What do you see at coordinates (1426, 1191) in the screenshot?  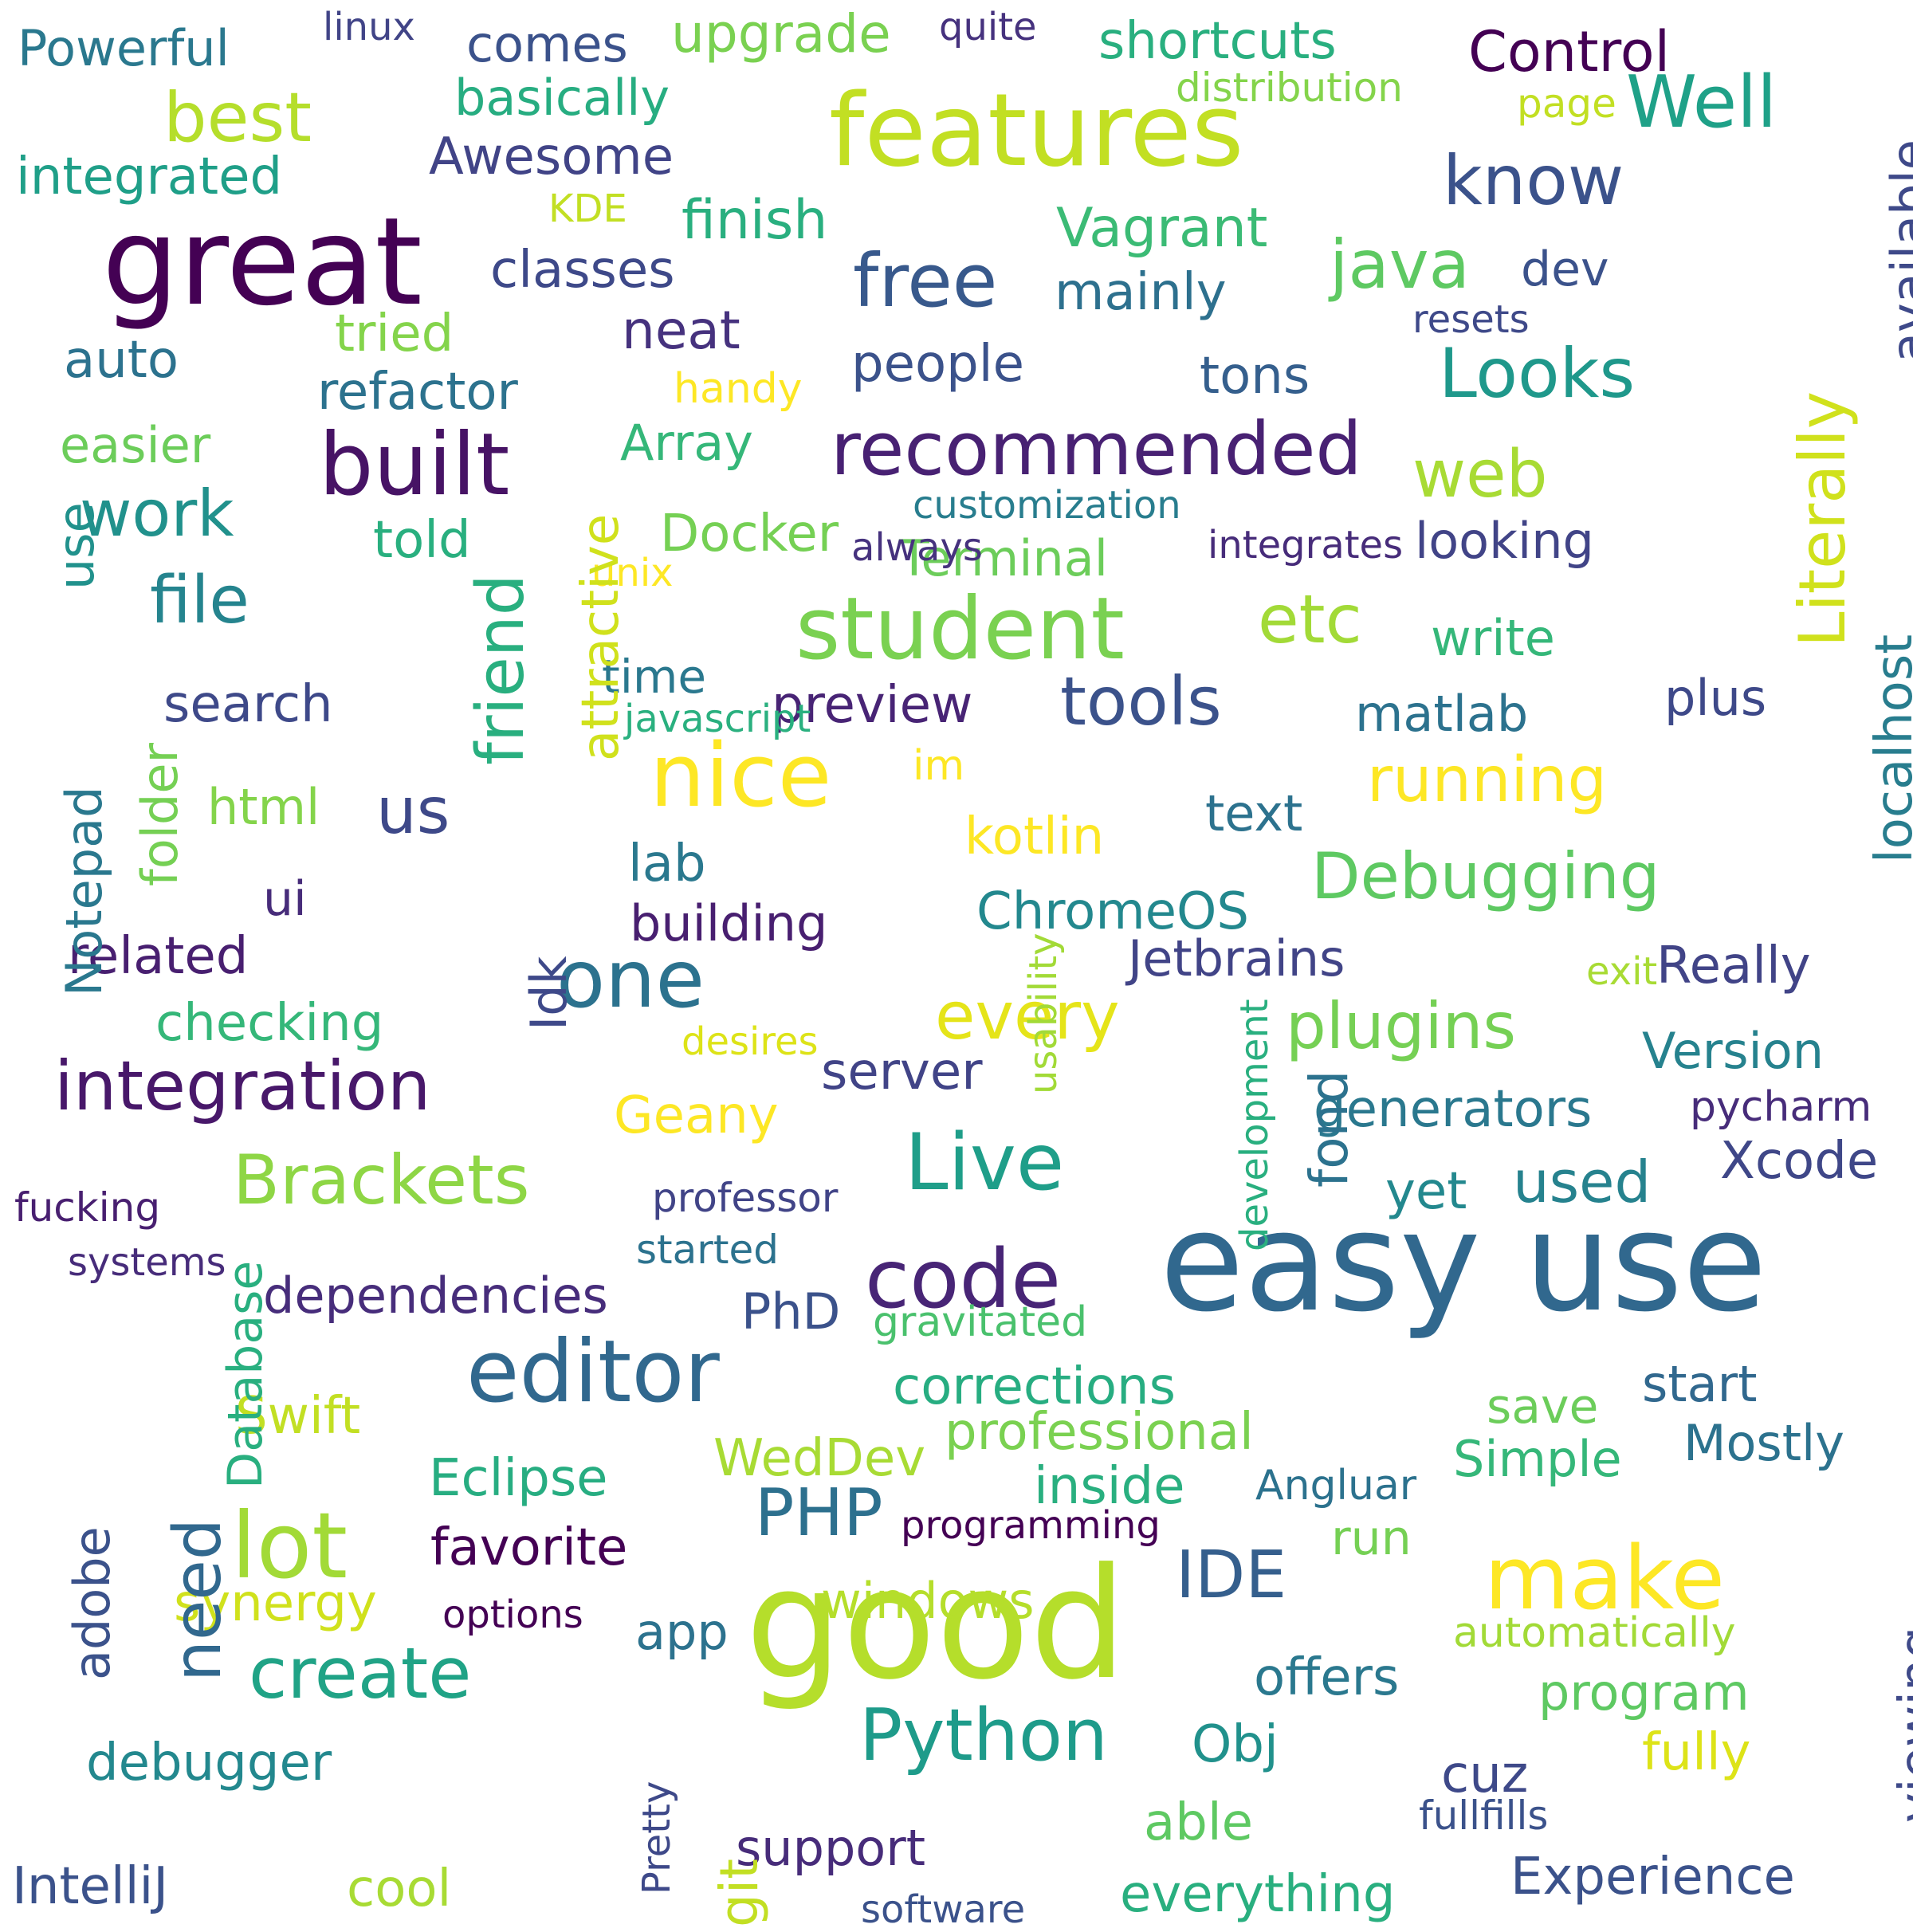 I see `word-yet: yet` at bounding box center [1426, 1191].